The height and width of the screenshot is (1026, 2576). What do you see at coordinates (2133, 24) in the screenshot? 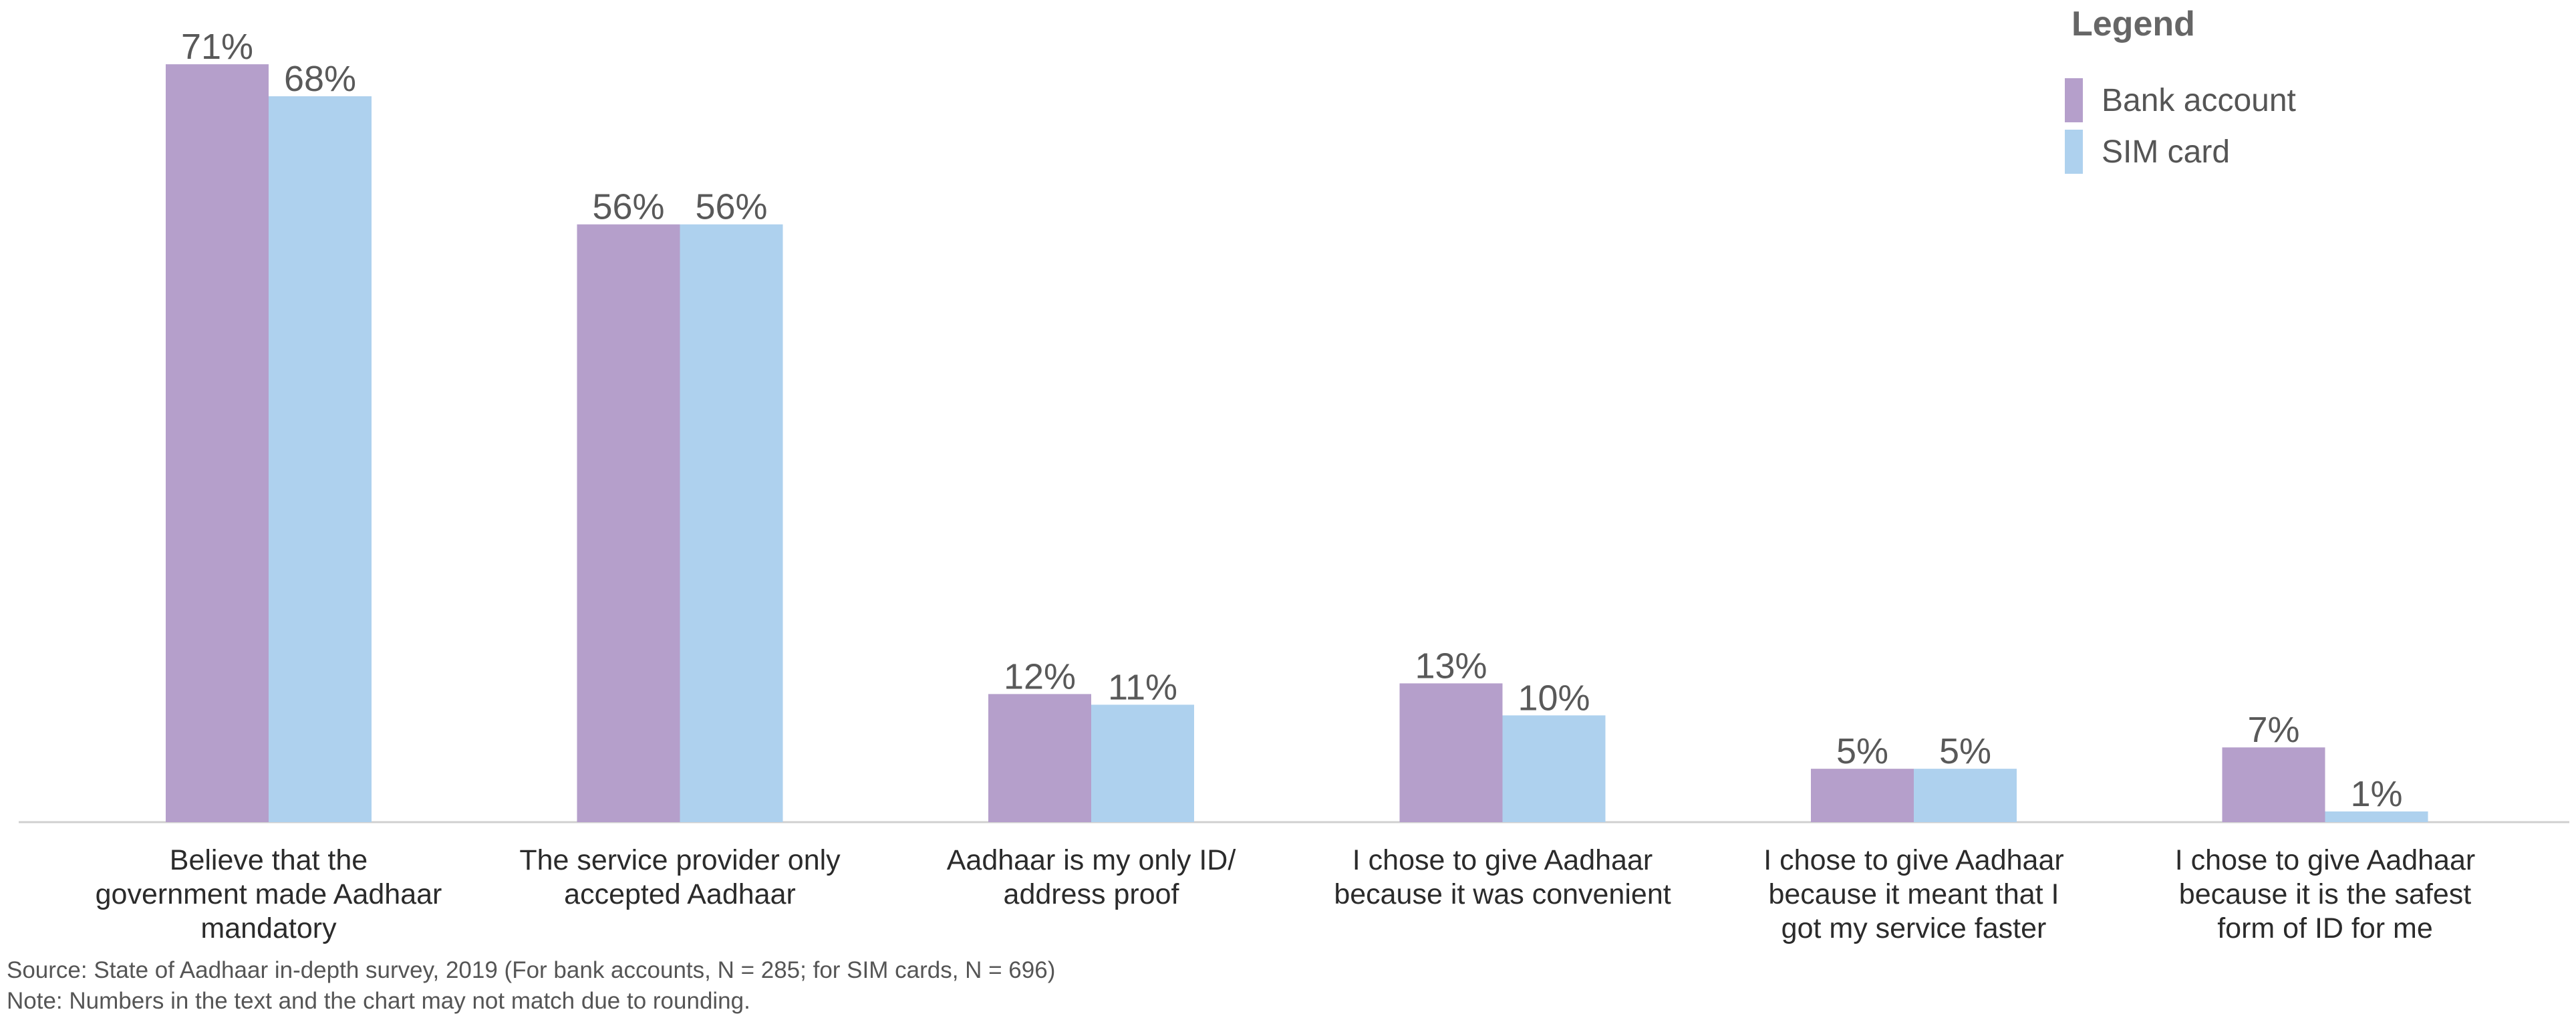
I see `legend-title: Legend` at bounding box center [2133, 24].